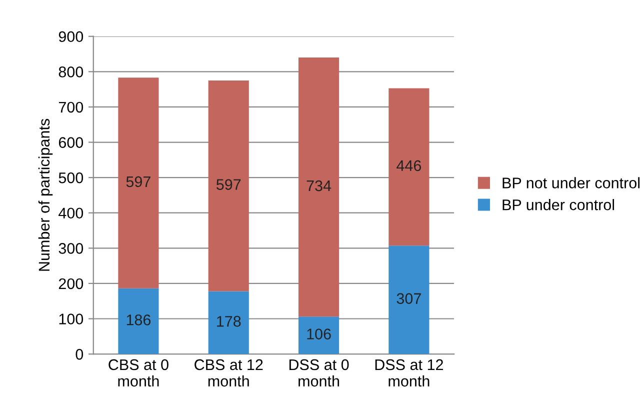 The height and width of the screenshot is (418, 644). Describe the element at coordinates (409, 373) in the screenshot. I see `x-tick-label: DSS at 12 month` at that location.